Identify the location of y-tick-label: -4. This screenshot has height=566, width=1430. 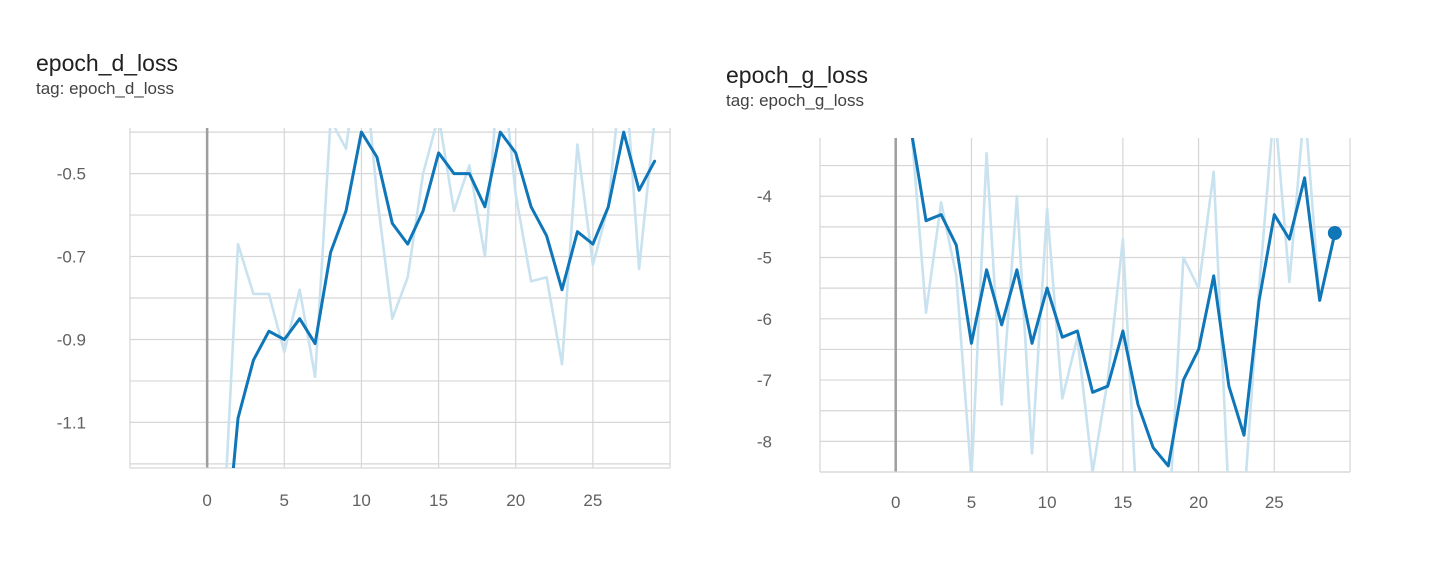
(764, 196).